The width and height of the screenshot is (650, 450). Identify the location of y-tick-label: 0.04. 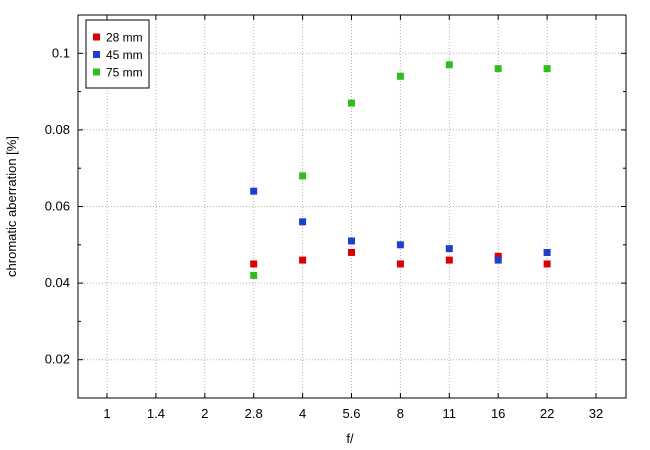
(57, 282).